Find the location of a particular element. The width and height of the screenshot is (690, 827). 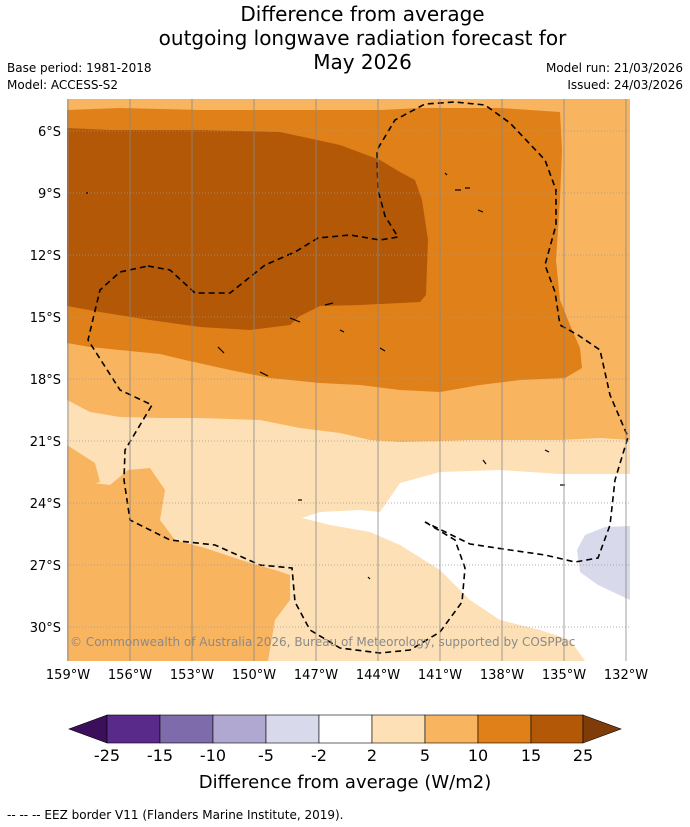

colorbar-tick-m2: -2 is located at coordinates (319, 755).